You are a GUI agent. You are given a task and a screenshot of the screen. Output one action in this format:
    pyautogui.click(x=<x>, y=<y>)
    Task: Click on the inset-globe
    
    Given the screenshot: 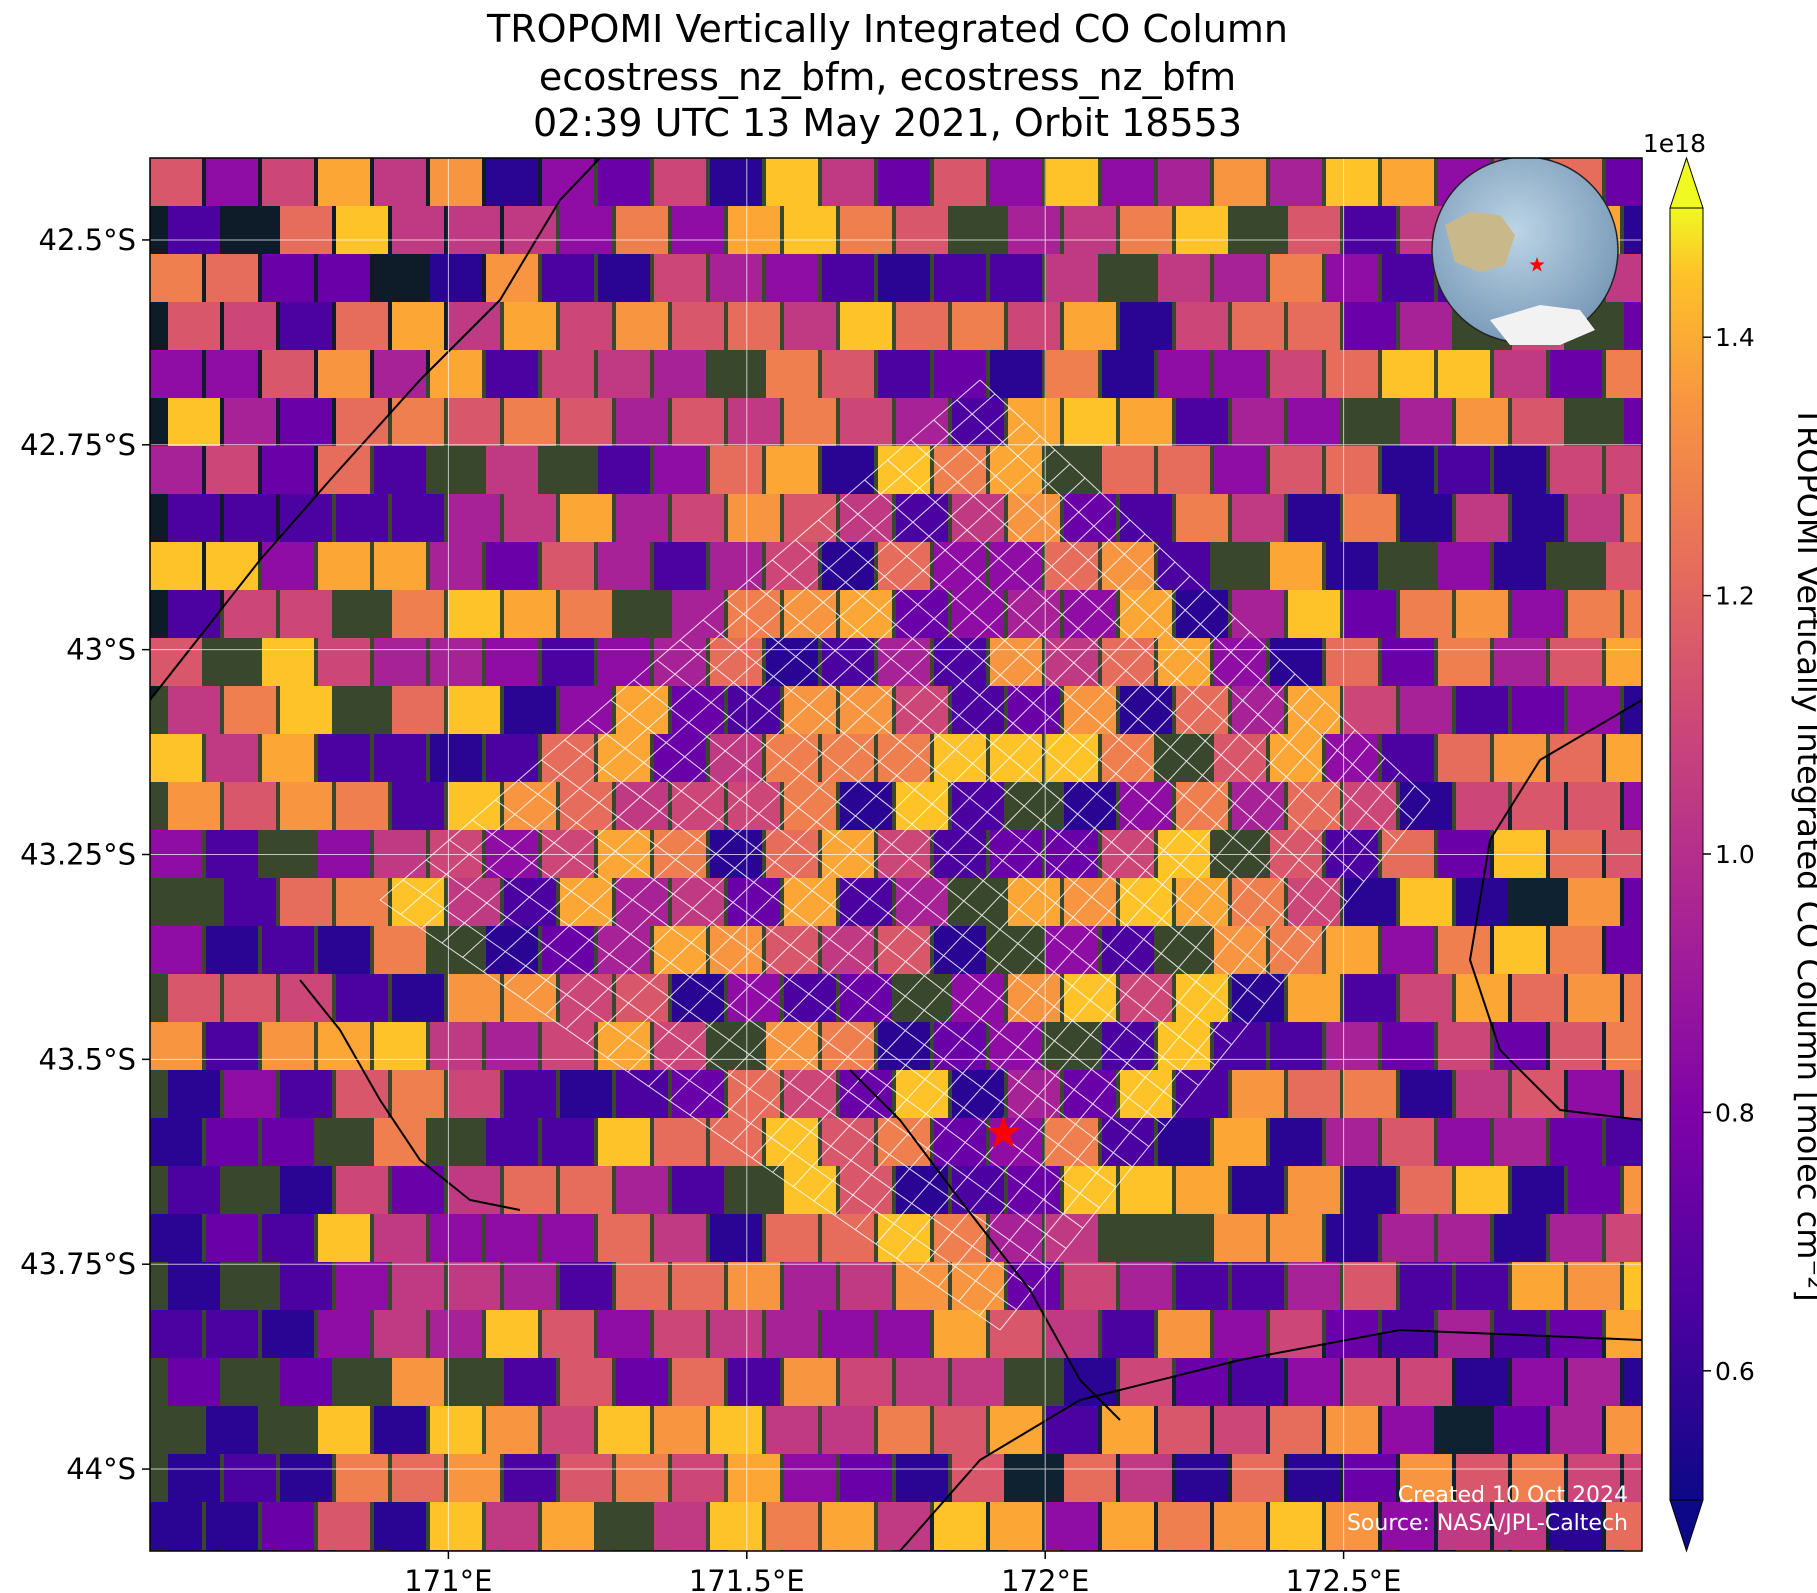 What is the action you would take?
    pyautogui.click(x=1525, y=251)
    